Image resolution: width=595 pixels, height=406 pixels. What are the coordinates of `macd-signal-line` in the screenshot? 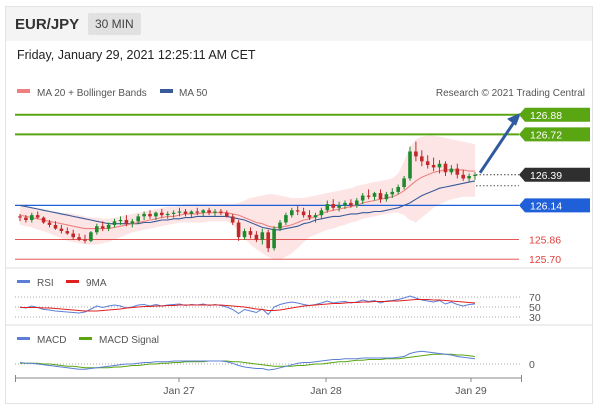 It's located at (248, 361).